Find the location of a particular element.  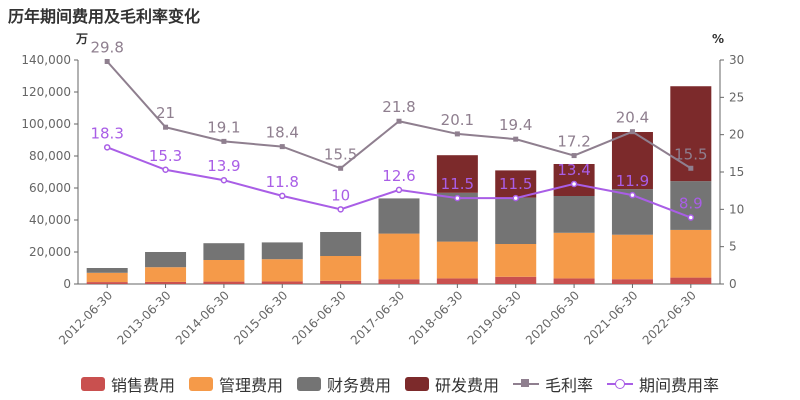

expense-ratio-label: 15.3 is located at coordinates (165, 156).